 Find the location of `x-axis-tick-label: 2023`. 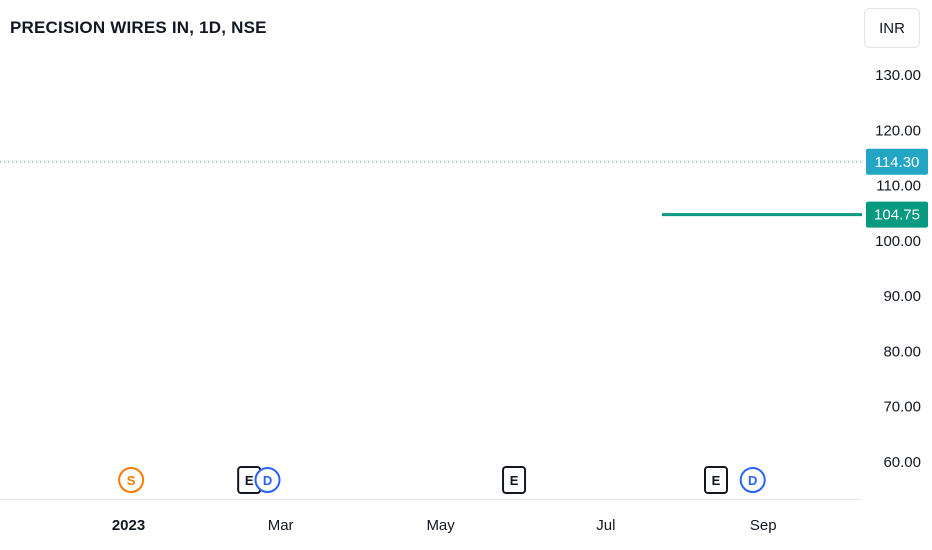

x-axis-tick-label: 2023 is located at coordinates (128, 525).